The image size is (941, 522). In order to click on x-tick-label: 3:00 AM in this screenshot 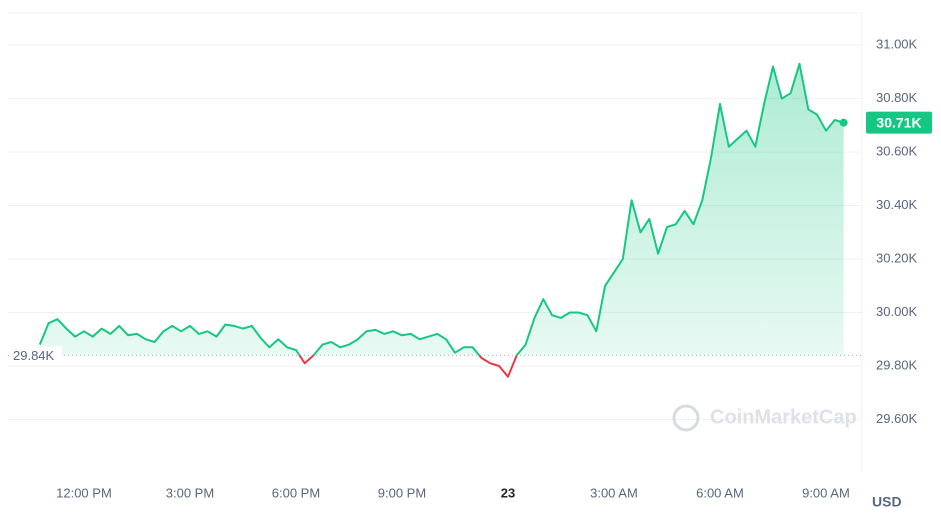, I will do `click(614, 492)`.